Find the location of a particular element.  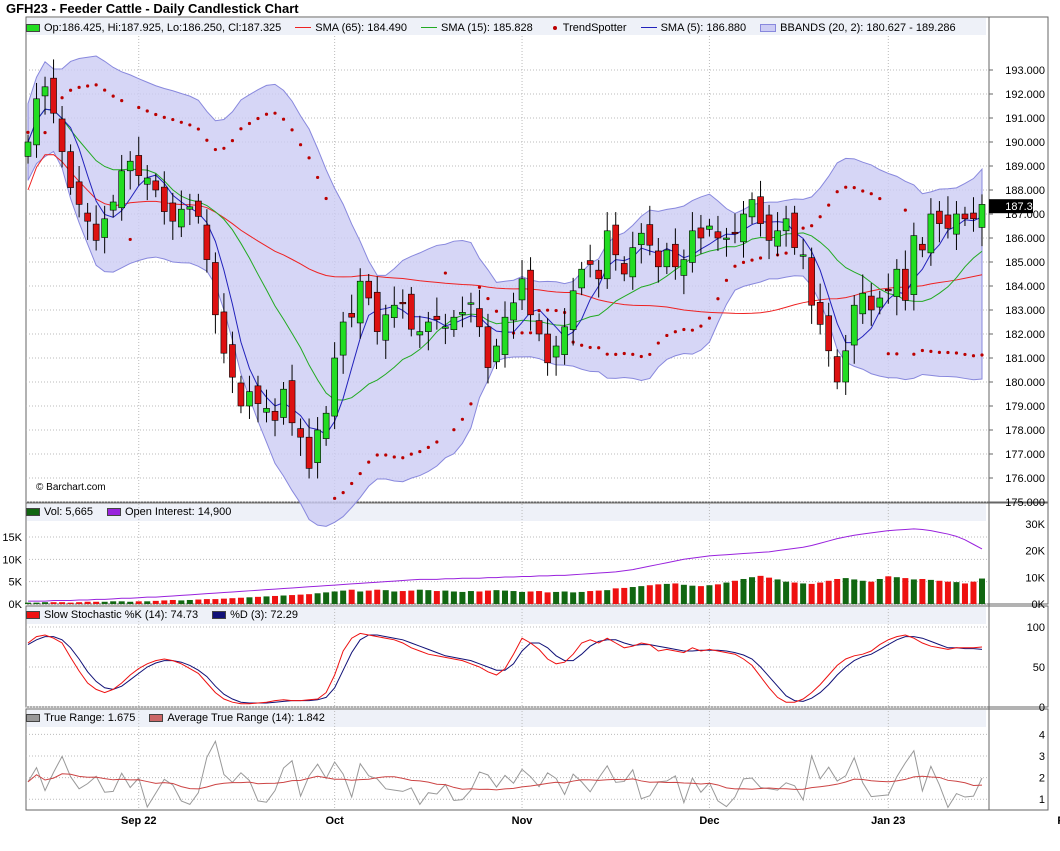

legend-sma15: SMA (15): 185.828 is located at coordinates (487, 27).